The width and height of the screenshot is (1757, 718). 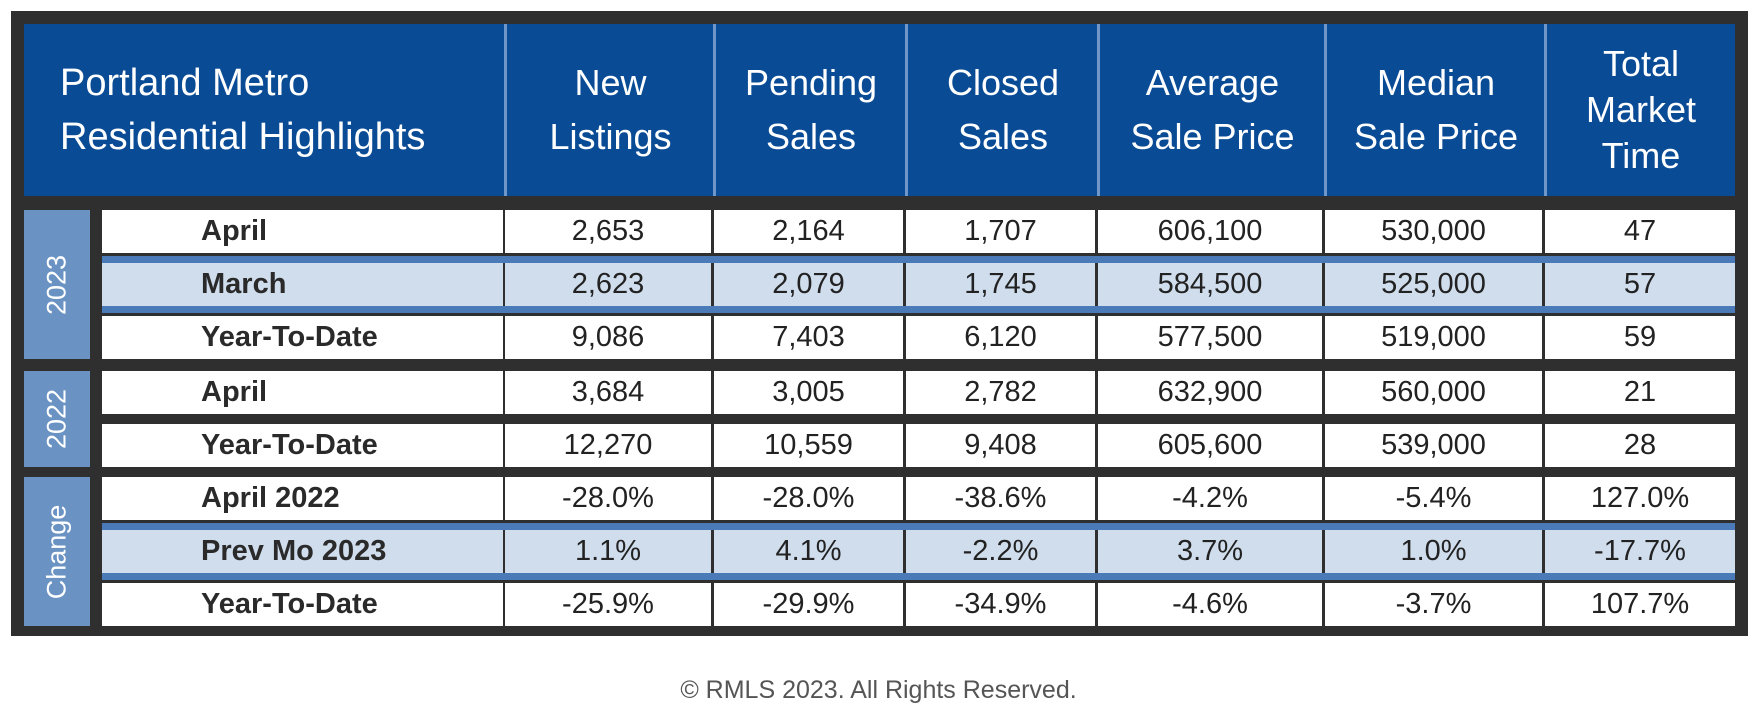 I want to click on group-label-change: Change, so click(x=57, y=551).